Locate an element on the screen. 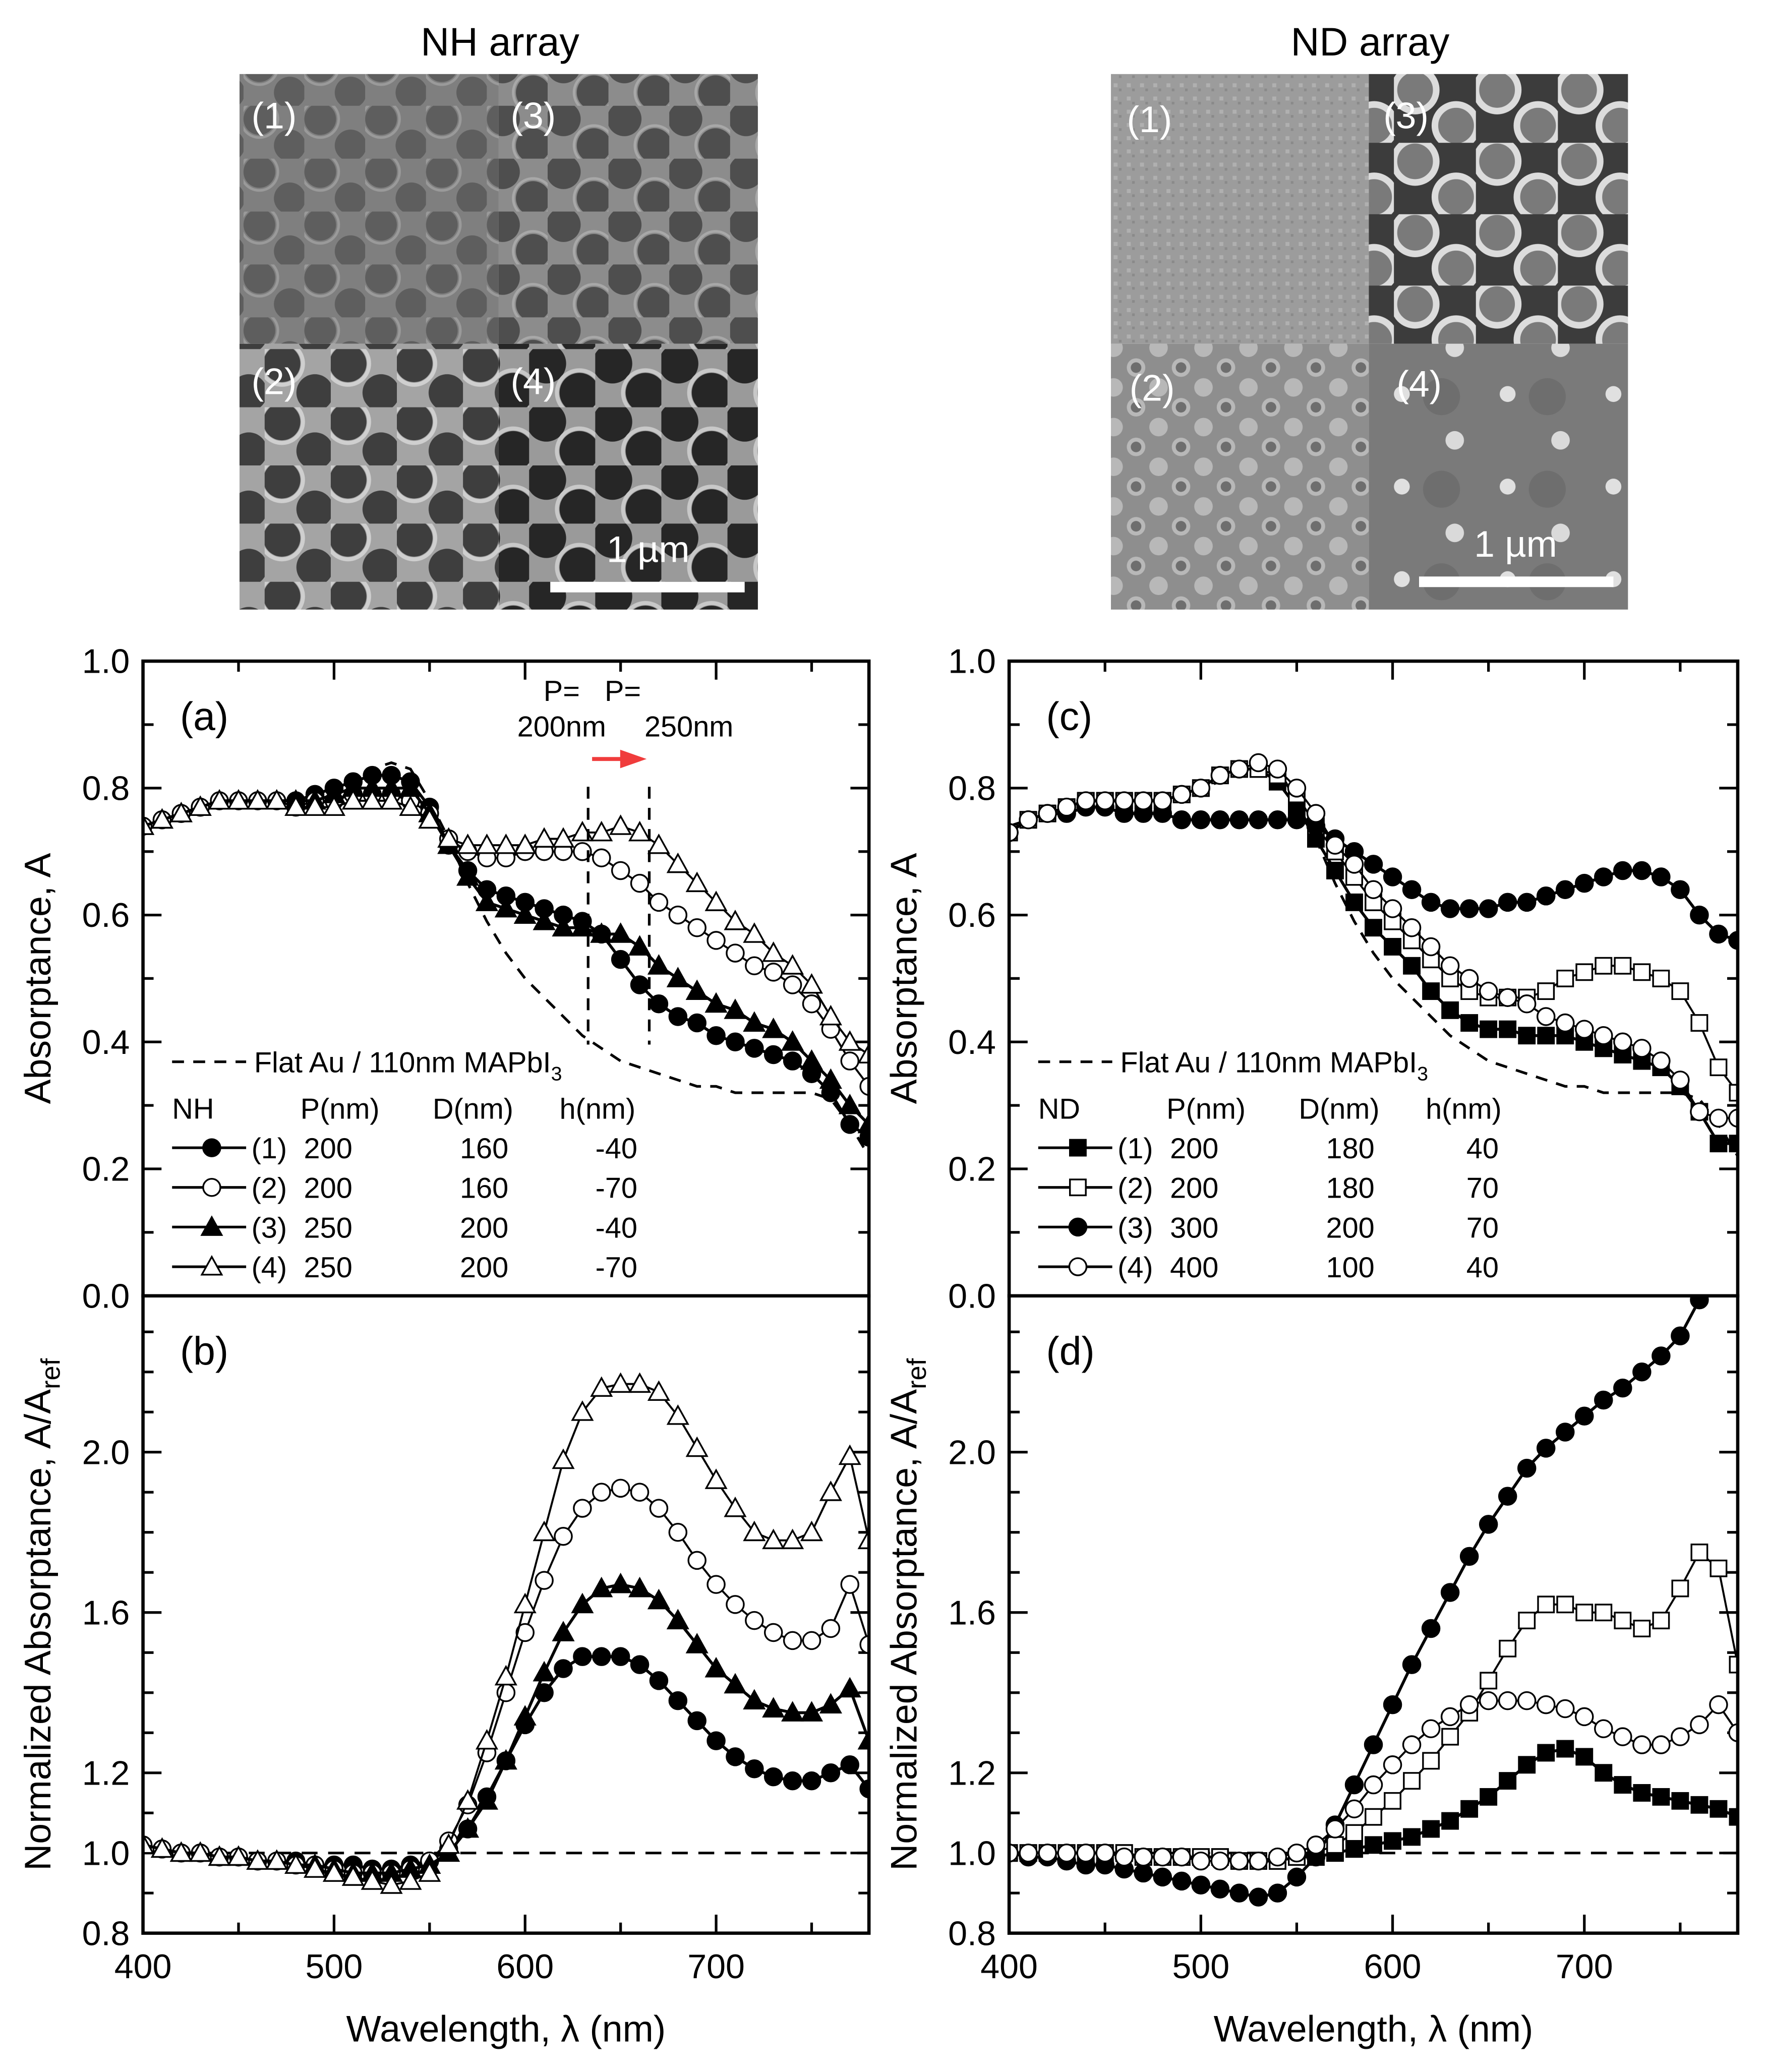 The height and width of the screenshot is (2072, 1767). legend-reference-label: Flat Au / 110nm MAPbI3 is located at coordinates (1274, 1066).